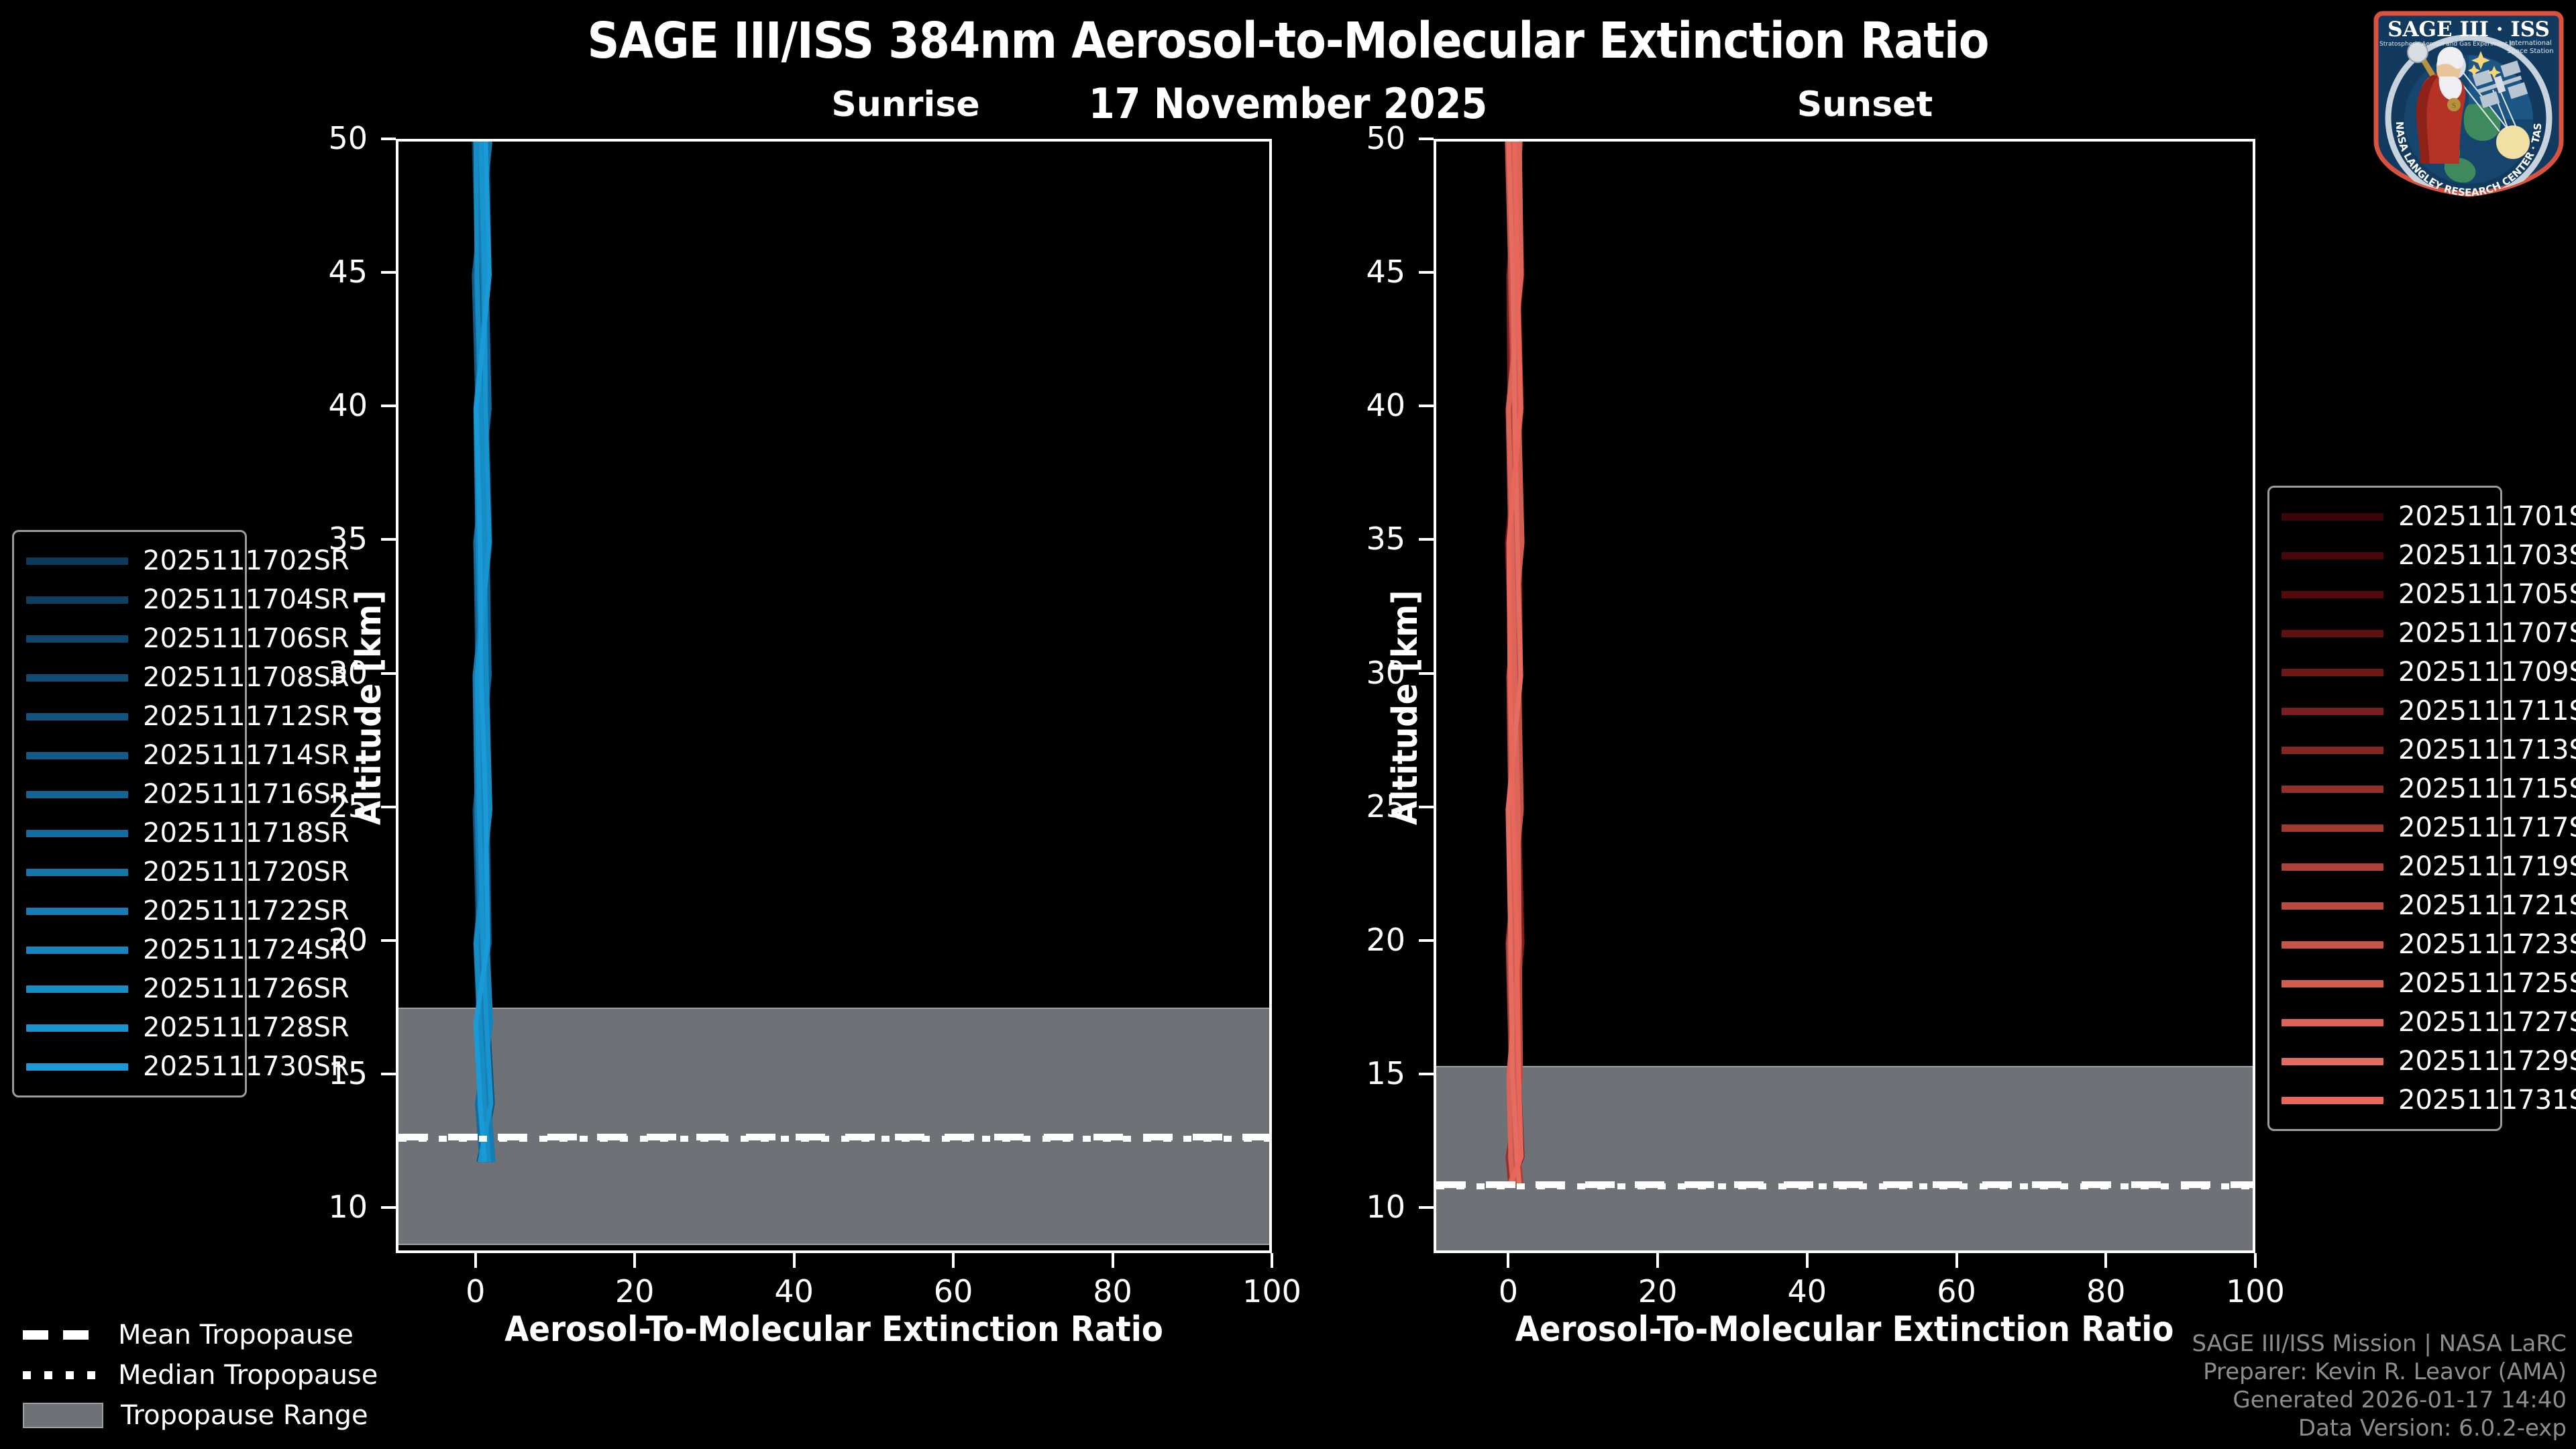 This screenshot has width=2576, height=1449. What do you see at coordinates (2429, 555) in the screenshot?
I see `sunset-event-legend-item: 2025111703SS` at bounding box center [2429, 555].